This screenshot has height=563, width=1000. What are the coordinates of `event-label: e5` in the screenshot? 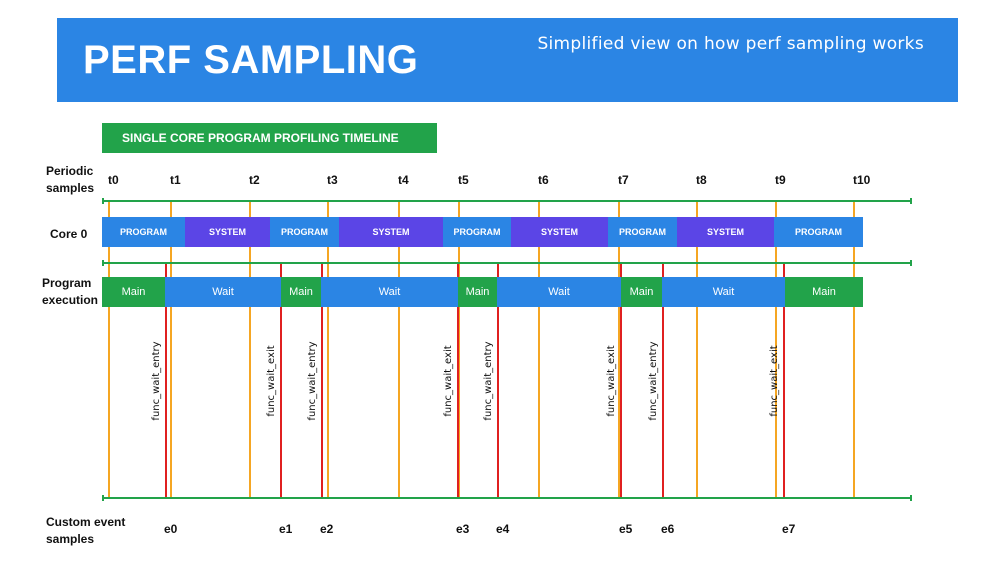 It's located at (626, 529).